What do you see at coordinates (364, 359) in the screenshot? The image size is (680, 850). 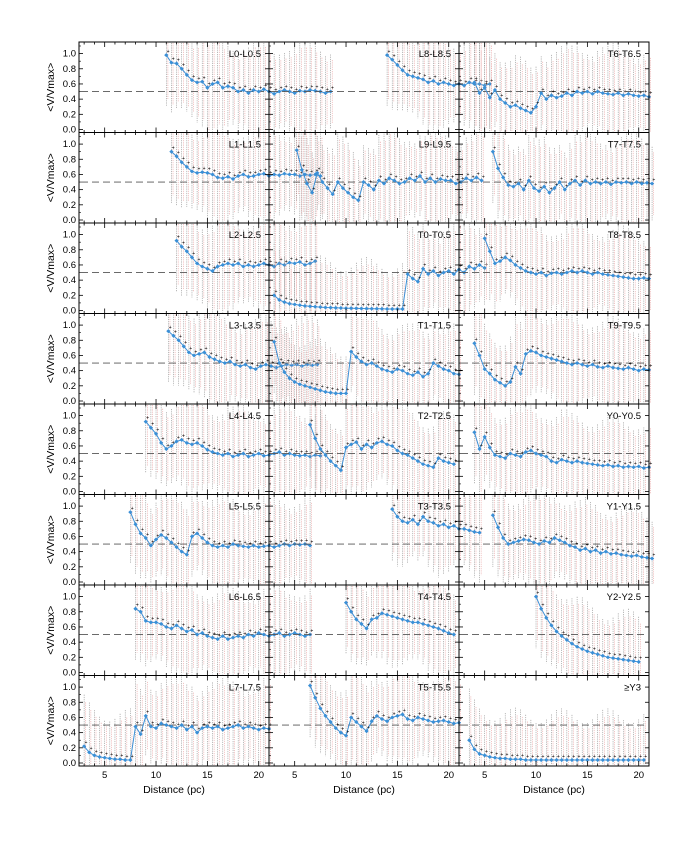 I see `y-ticks` at bounding box center [364, 359].